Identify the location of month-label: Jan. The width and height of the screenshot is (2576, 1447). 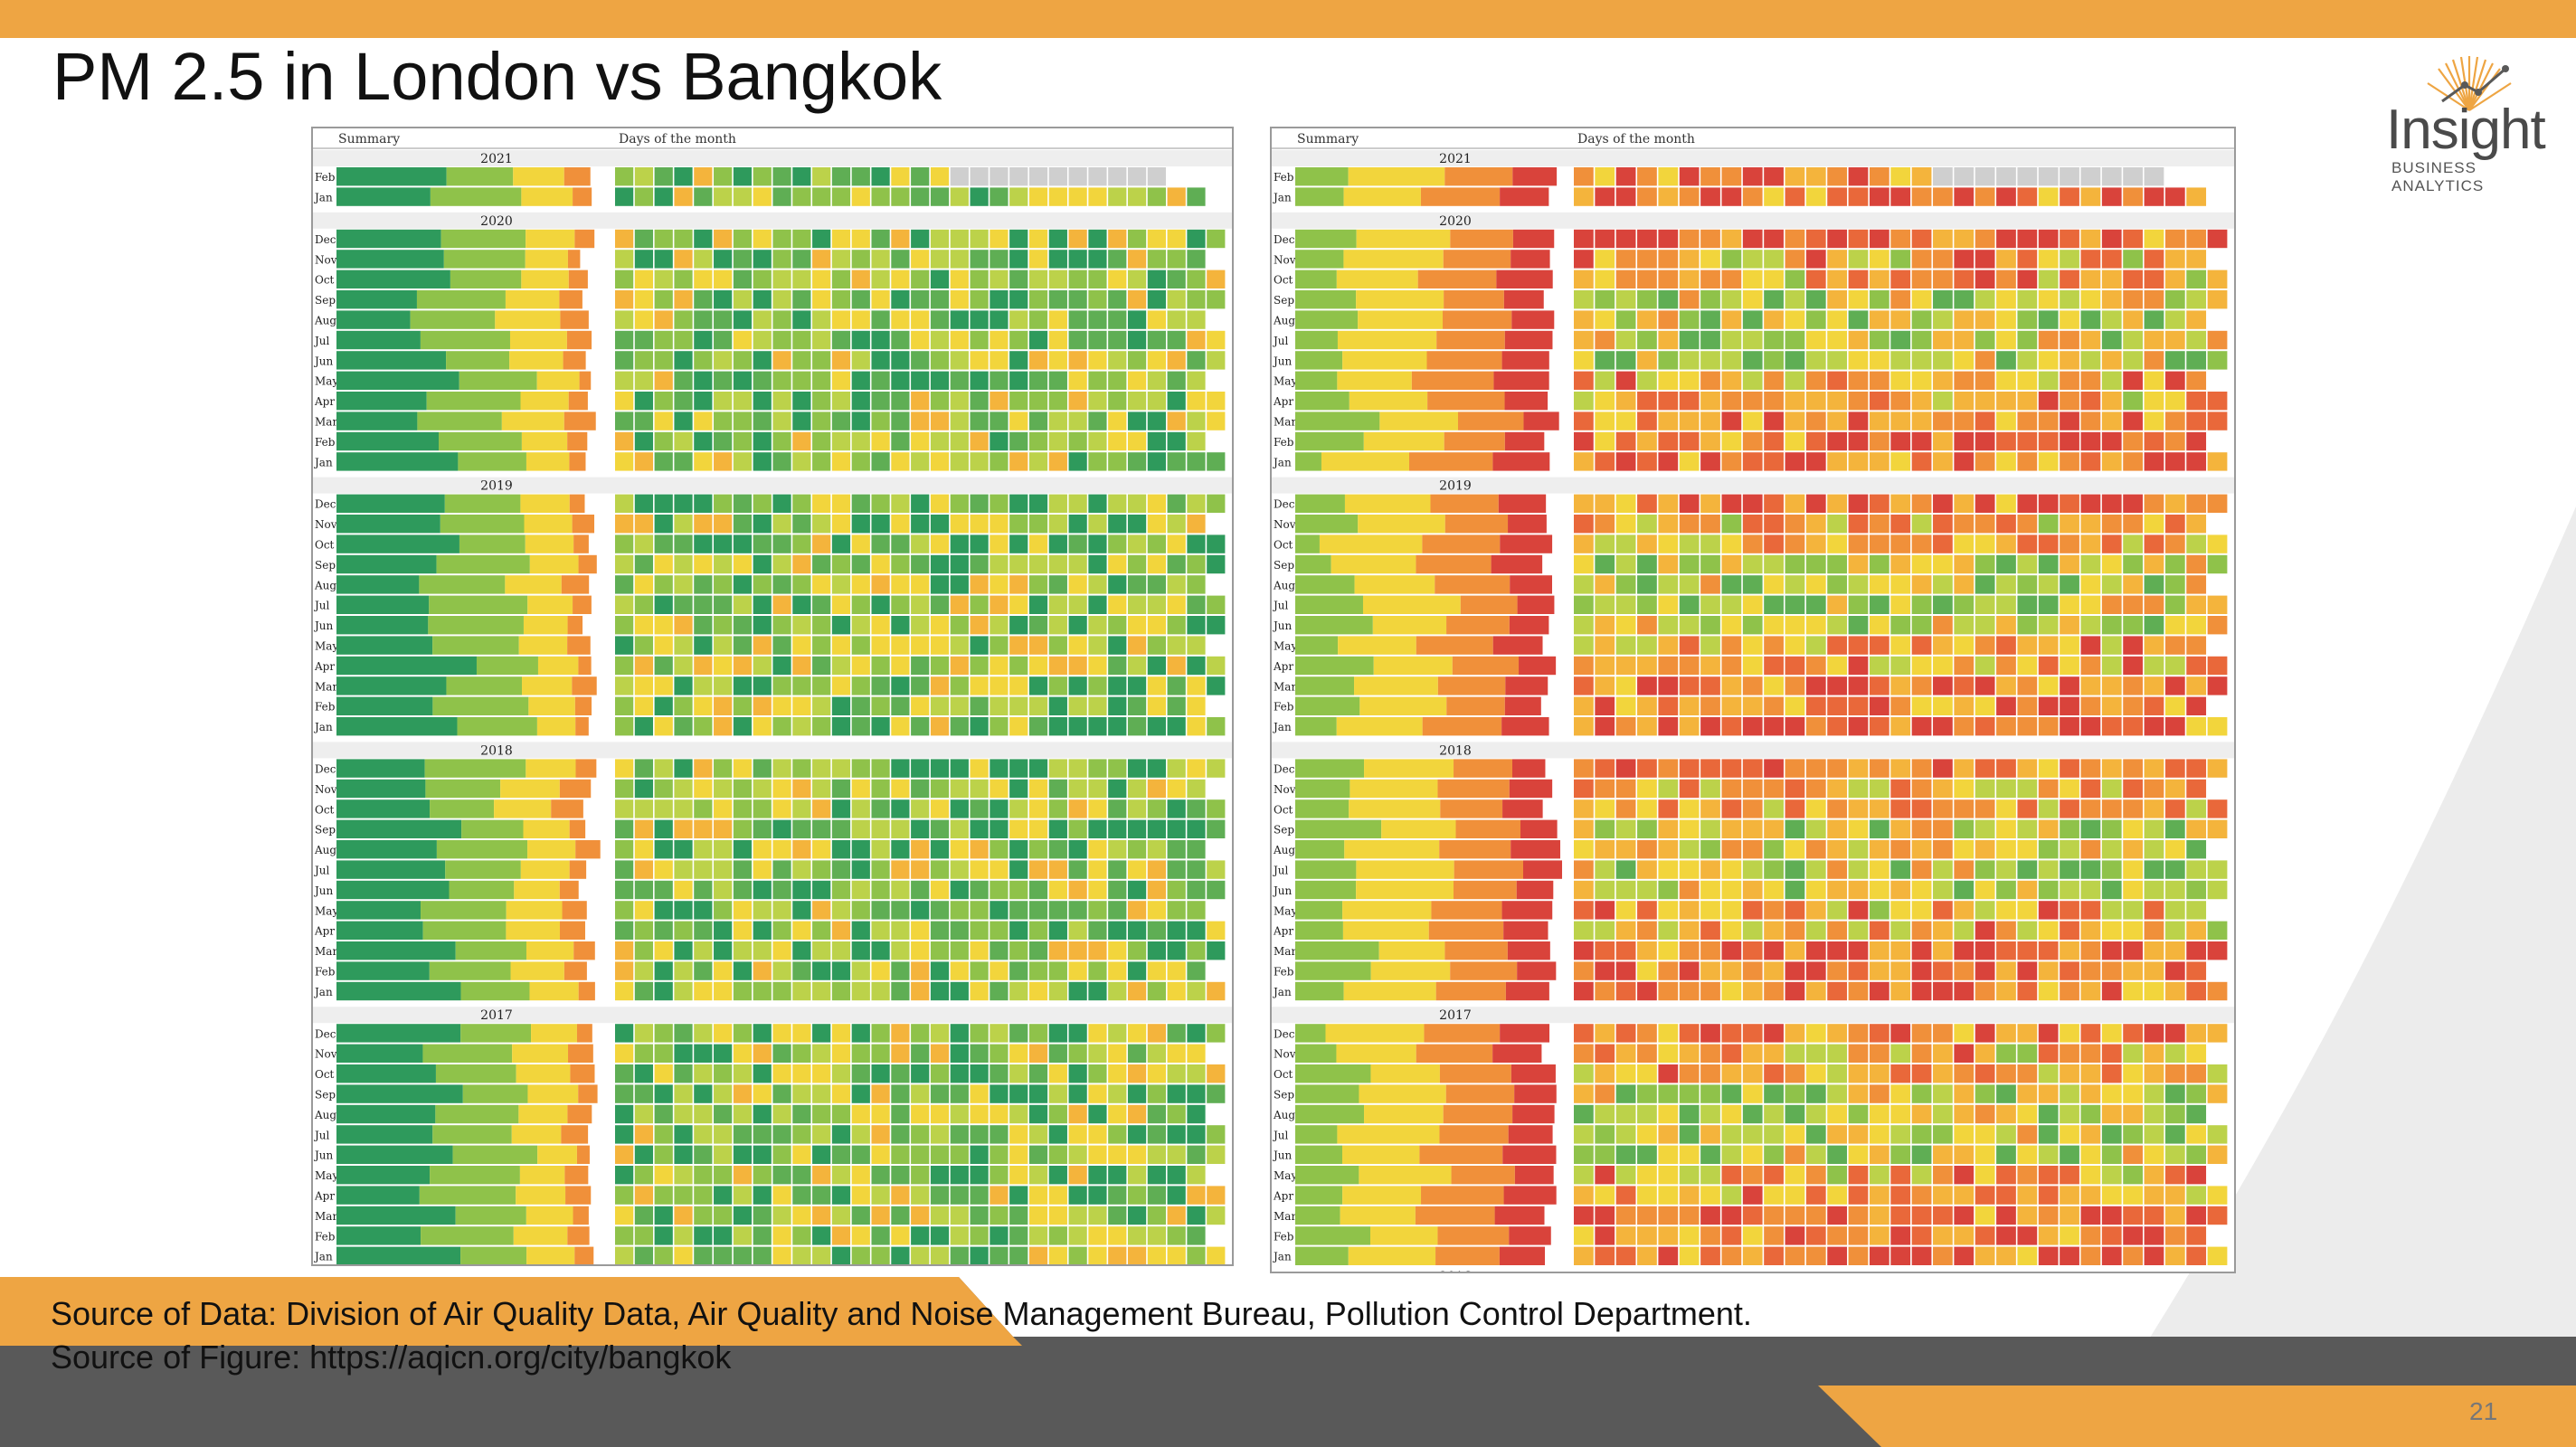
(323, 1257).